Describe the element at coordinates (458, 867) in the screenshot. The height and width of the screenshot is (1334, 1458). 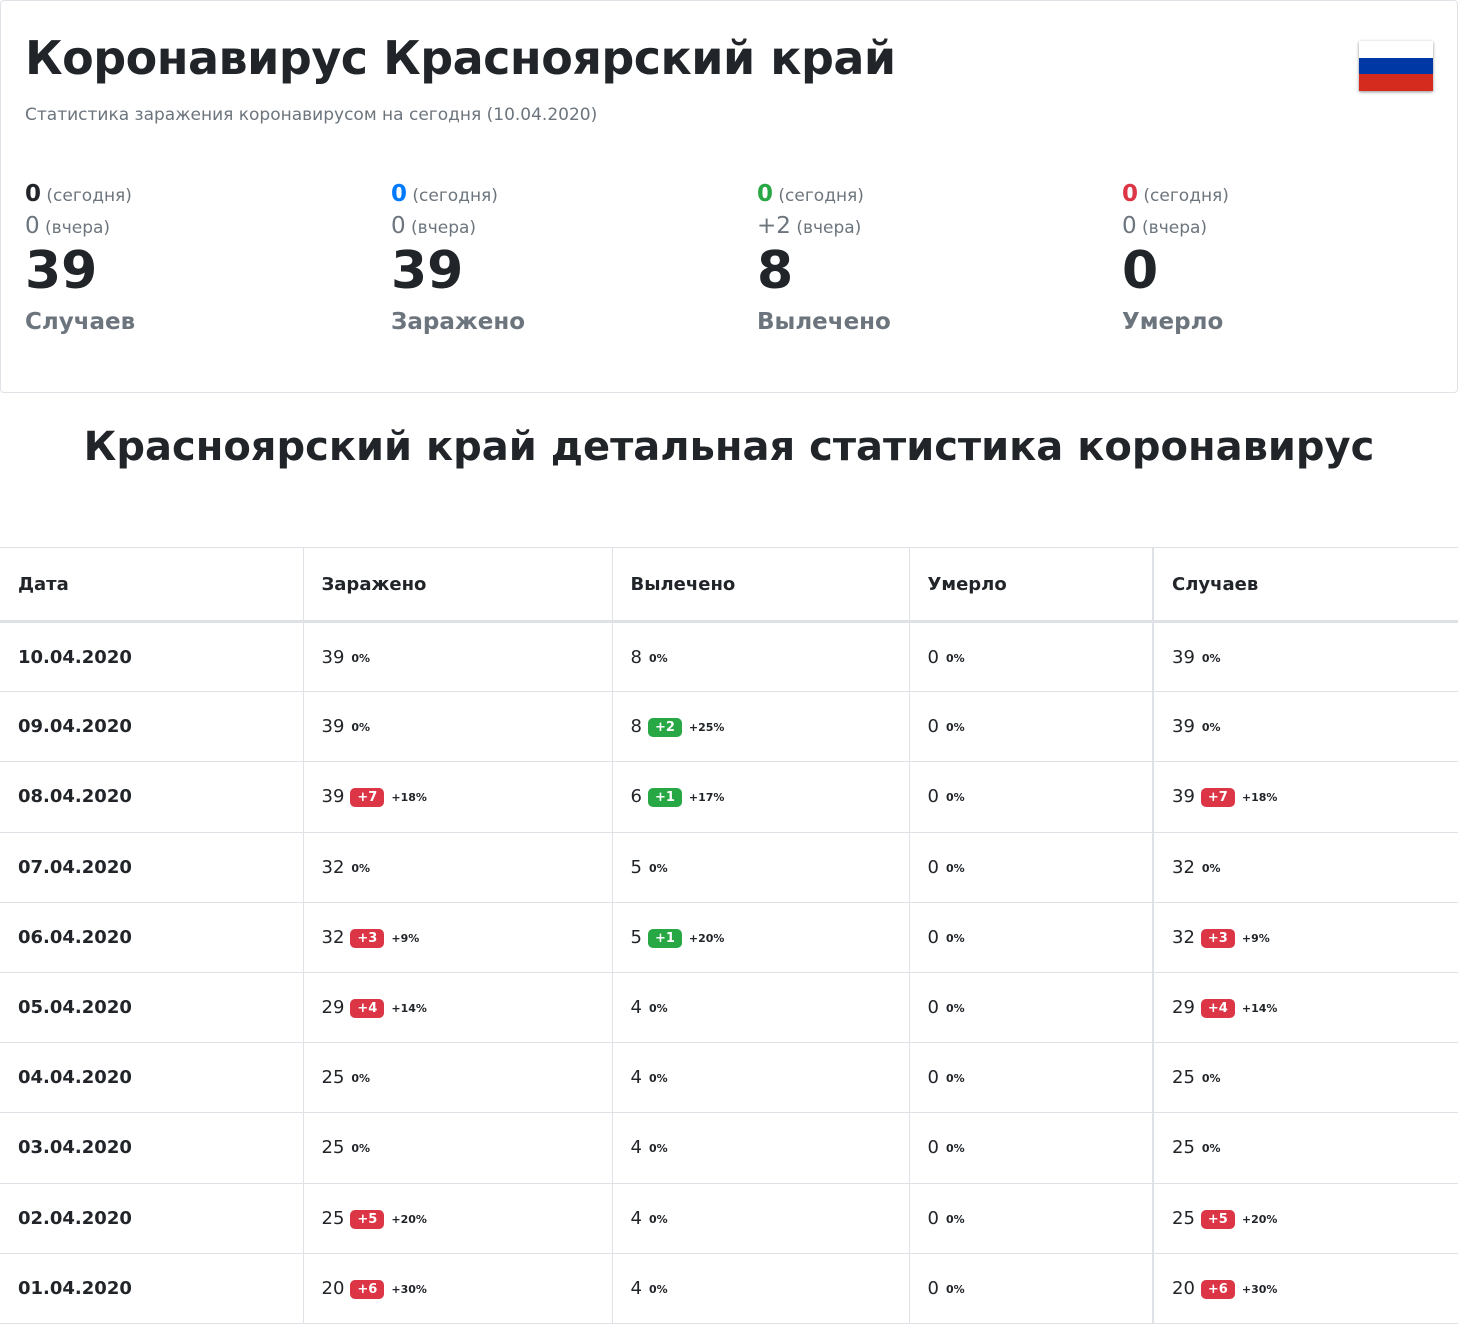
I see `cell-infected: 32 0%` at that location.